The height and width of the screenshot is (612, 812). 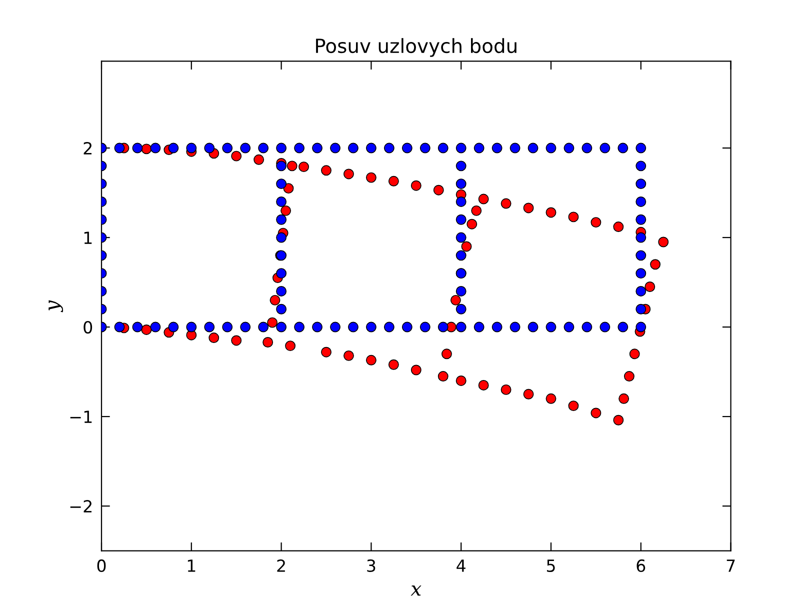 I want to click on x-tick-label: 1, so click(x=192, y=566).